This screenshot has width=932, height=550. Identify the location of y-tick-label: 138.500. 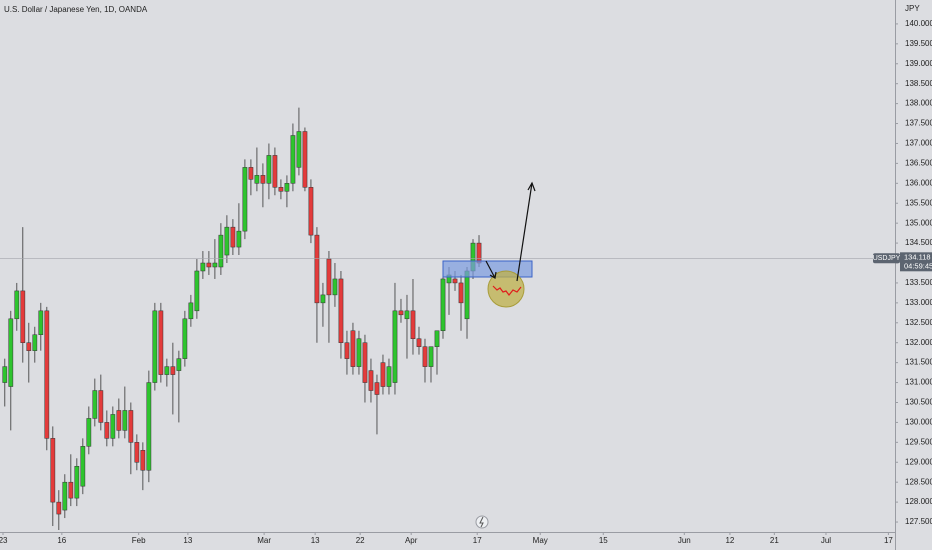
(918, 83).